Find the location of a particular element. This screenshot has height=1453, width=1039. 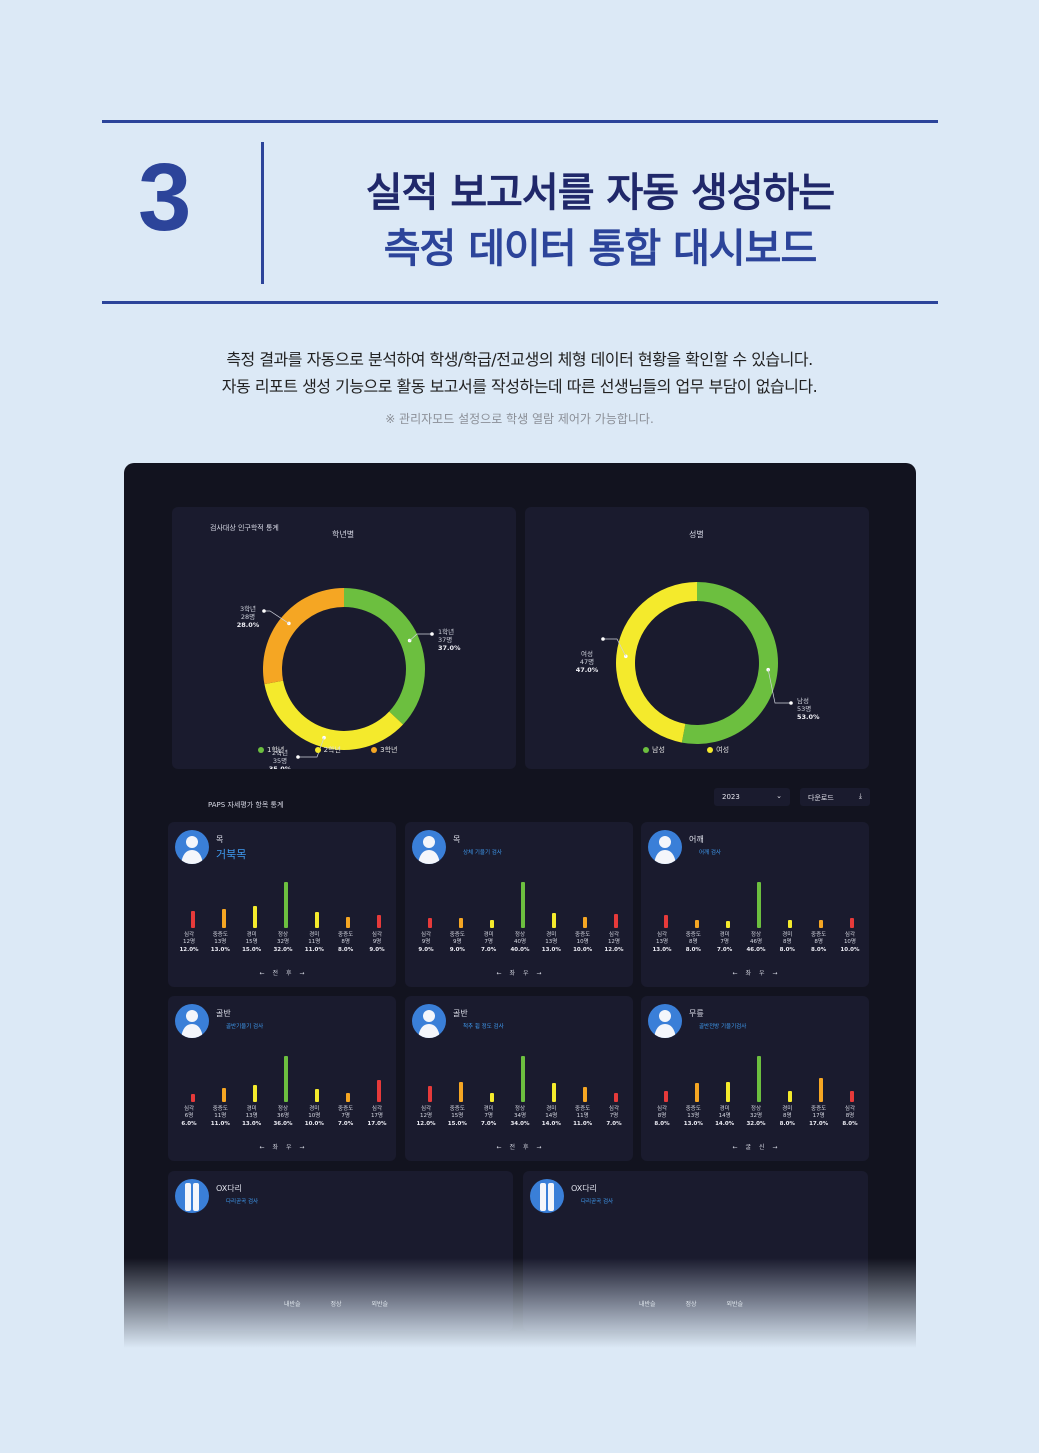

percent-value: 8.0% is located at coordinates (346, 949).